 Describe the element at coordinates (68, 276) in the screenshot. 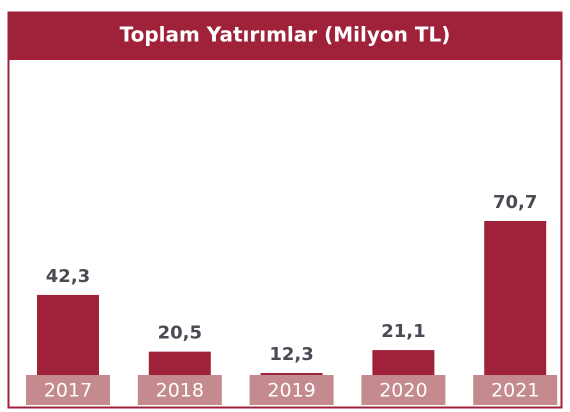

I see `data-label: 42,3` at that location.